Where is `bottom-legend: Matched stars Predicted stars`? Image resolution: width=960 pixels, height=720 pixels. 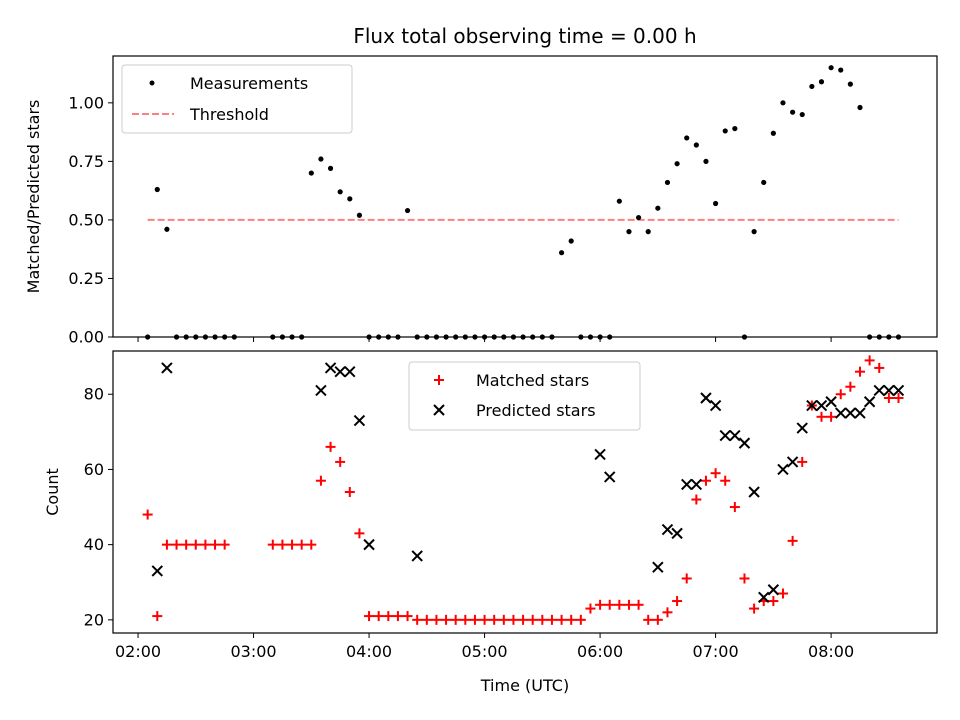 bottom-legend: Matched stars Predicted stars is located at coordinates (524, 396).